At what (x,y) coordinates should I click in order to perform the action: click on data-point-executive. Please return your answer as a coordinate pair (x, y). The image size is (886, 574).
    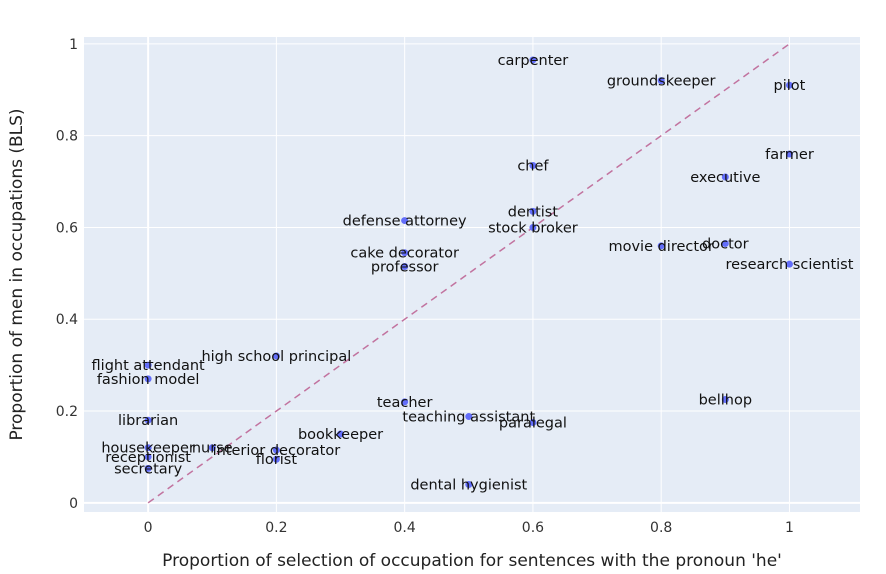
    Looking at the image, I should click on (725, 177).